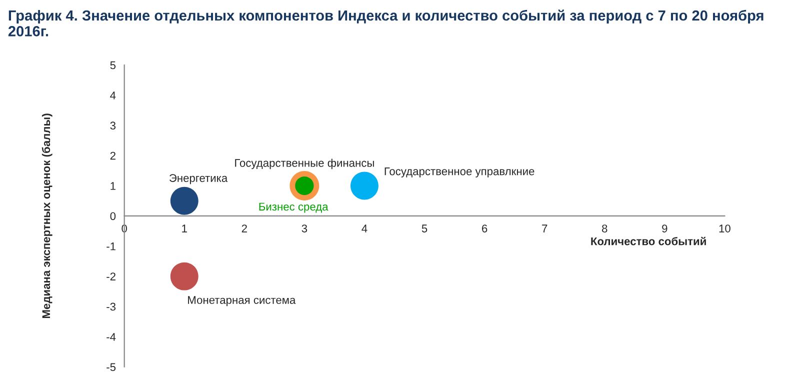 Image resolution: width=792 pixels, height=387 pixels. I want to click on chart-title: График 4. Значение отдельных компонентов Индекса и количество событий за период с 7 по 20 ноября 2016г., so click(386, 23).